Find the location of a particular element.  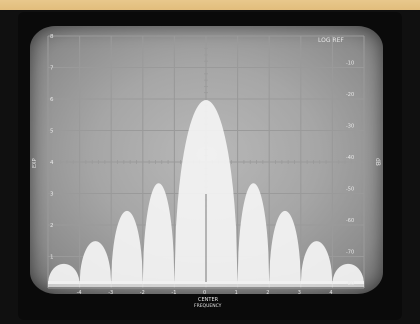

bottom-tick-label: -2 is located at coordinates (142, 292).